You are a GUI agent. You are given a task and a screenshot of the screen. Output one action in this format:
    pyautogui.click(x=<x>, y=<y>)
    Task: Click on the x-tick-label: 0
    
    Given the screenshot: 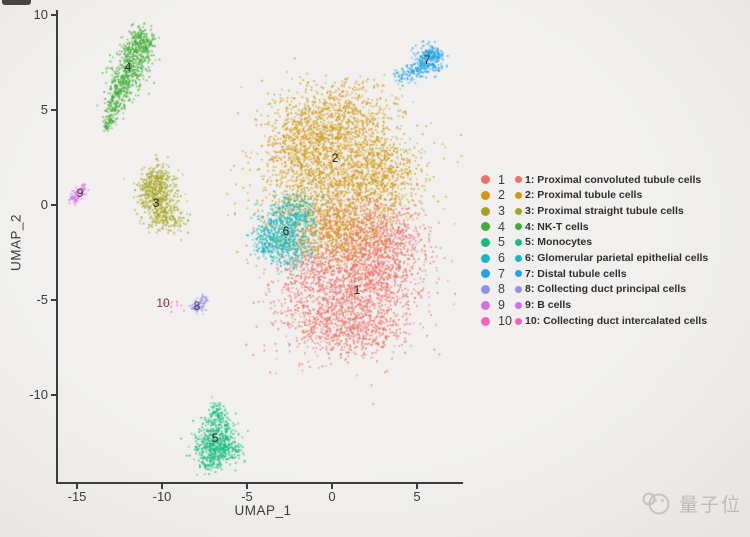 What is the action you would take?
    pyautogui.click(x=332, y=496)
    